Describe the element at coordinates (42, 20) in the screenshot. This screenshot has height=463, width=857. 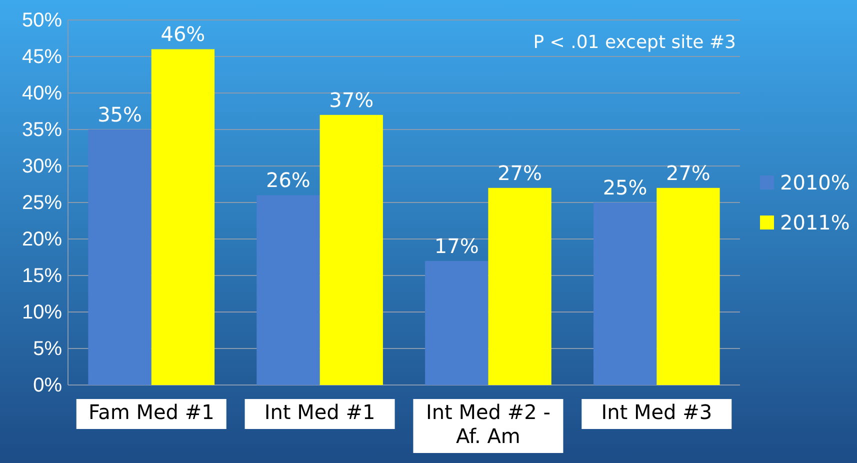
I see `y-tick-label: 50%` at that location.